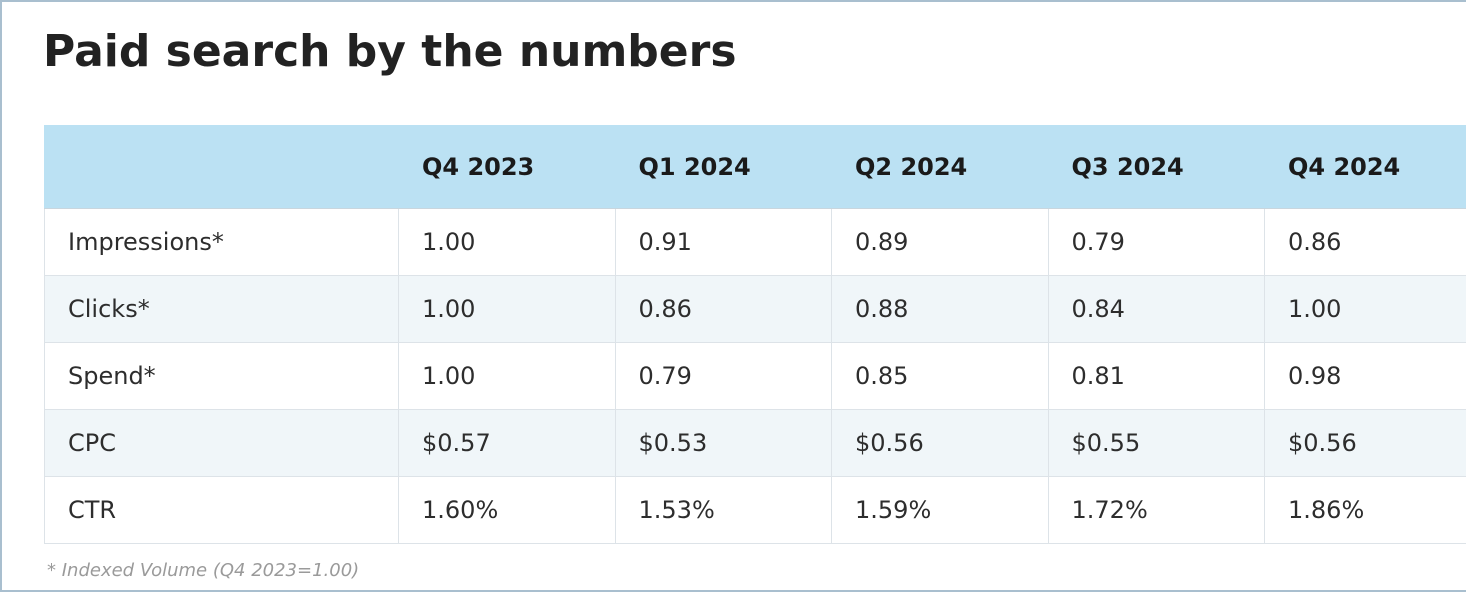  Describe the element at coordinates (940, 309) in the screenshot. I see `table-cell: 0.88` at that location.